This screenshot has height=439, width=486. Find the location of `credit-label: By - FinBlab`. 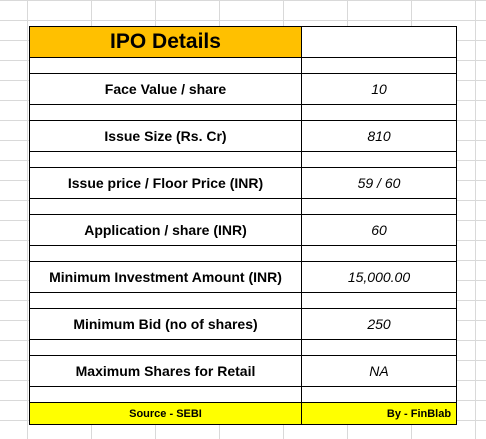

credit-label: By - FinBlab is located at coordinates (379, 413).